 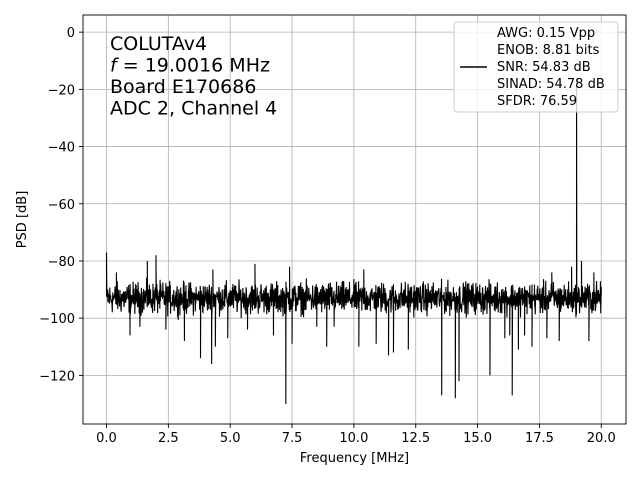 What do you see at coordinates (168, 438) in the screenshot?
I see `x-tick-label: 2.5` at bounding box center [168, 438].